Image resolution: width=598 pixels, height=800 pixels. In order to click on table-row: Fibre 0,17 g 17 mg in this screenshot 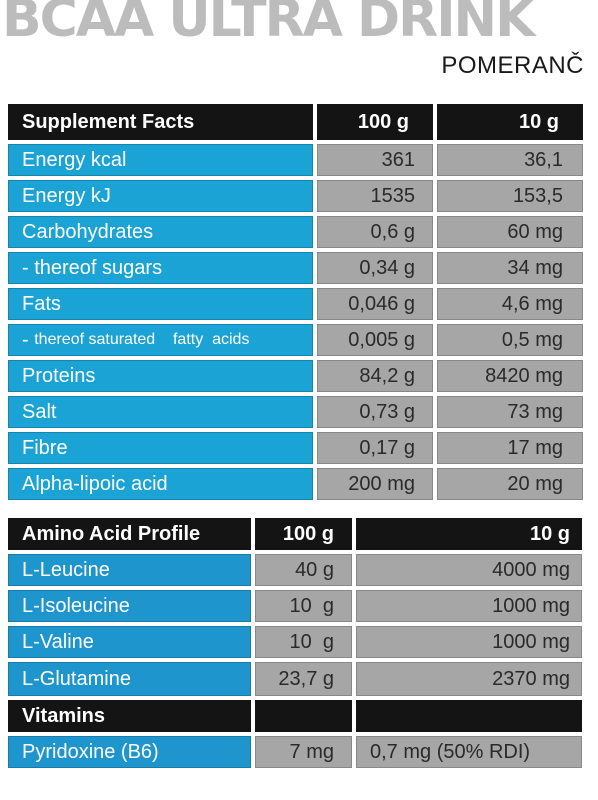, I will do `click(295, 448)`.